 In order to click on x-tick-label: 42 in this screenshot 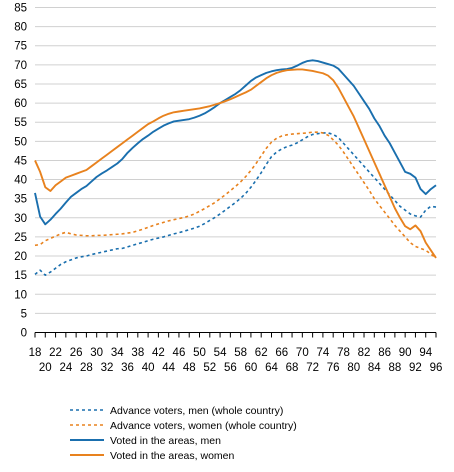, I will do `click(158, 353)`.